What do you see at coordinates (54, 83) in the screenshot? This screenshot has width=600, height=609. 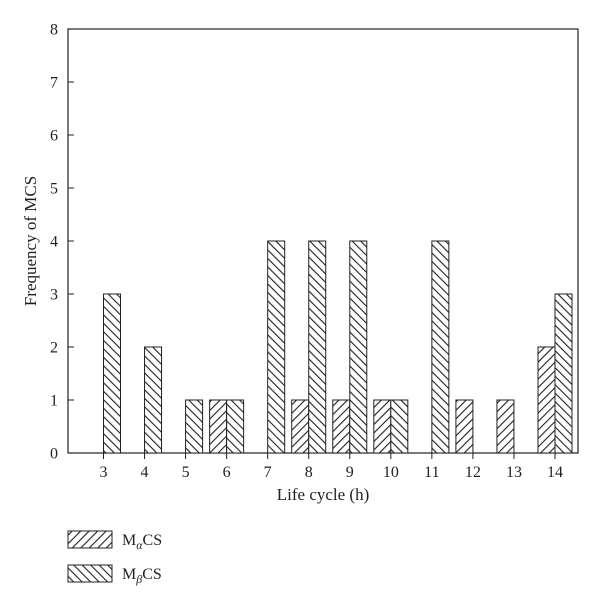 I see `y-tick-label: 7` at bounding box center [54, 83].